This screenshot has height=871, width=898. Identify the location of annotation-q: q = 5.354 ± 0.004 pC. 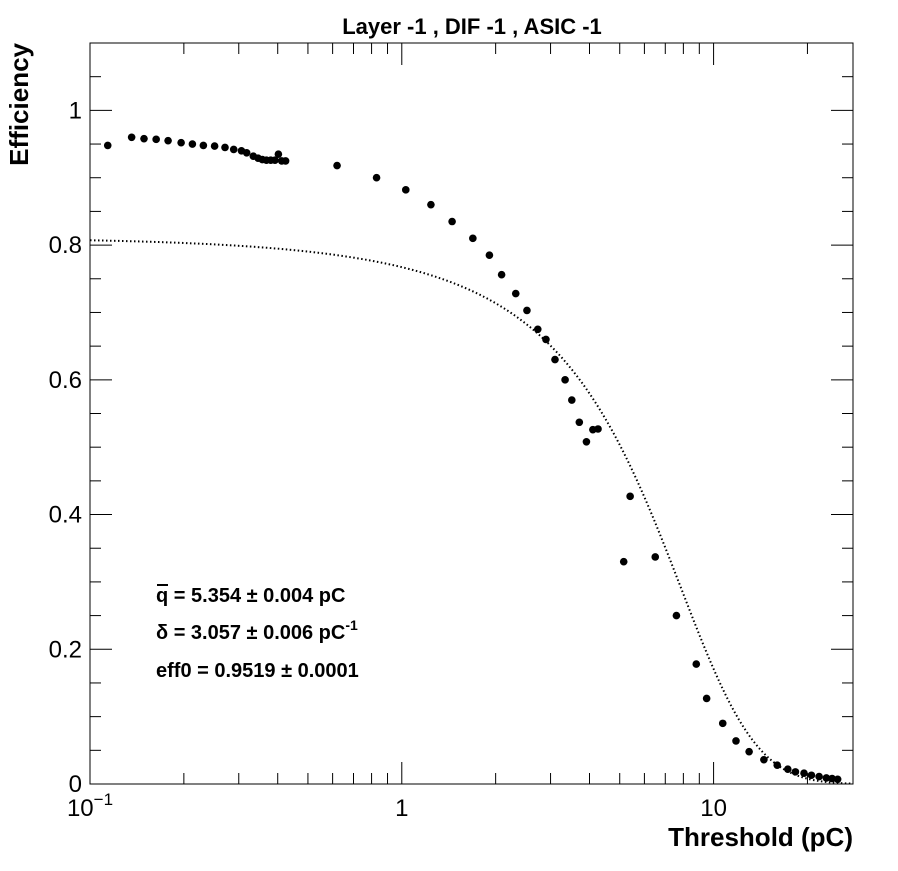
(250, 596).